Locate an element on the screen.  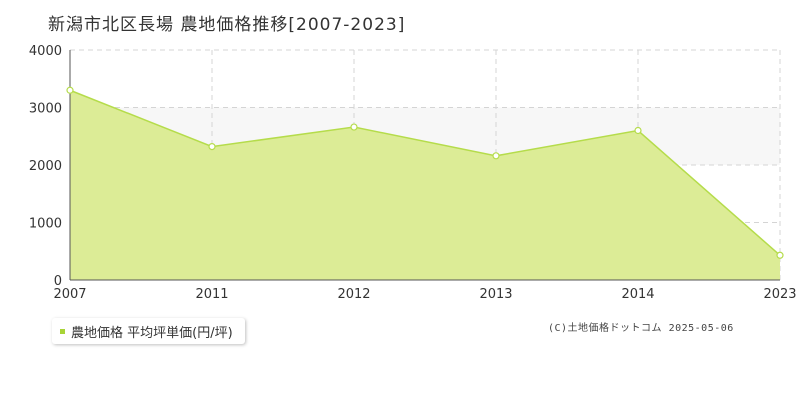
y-tick-label: 1000 is located at coordinates (45, 224).